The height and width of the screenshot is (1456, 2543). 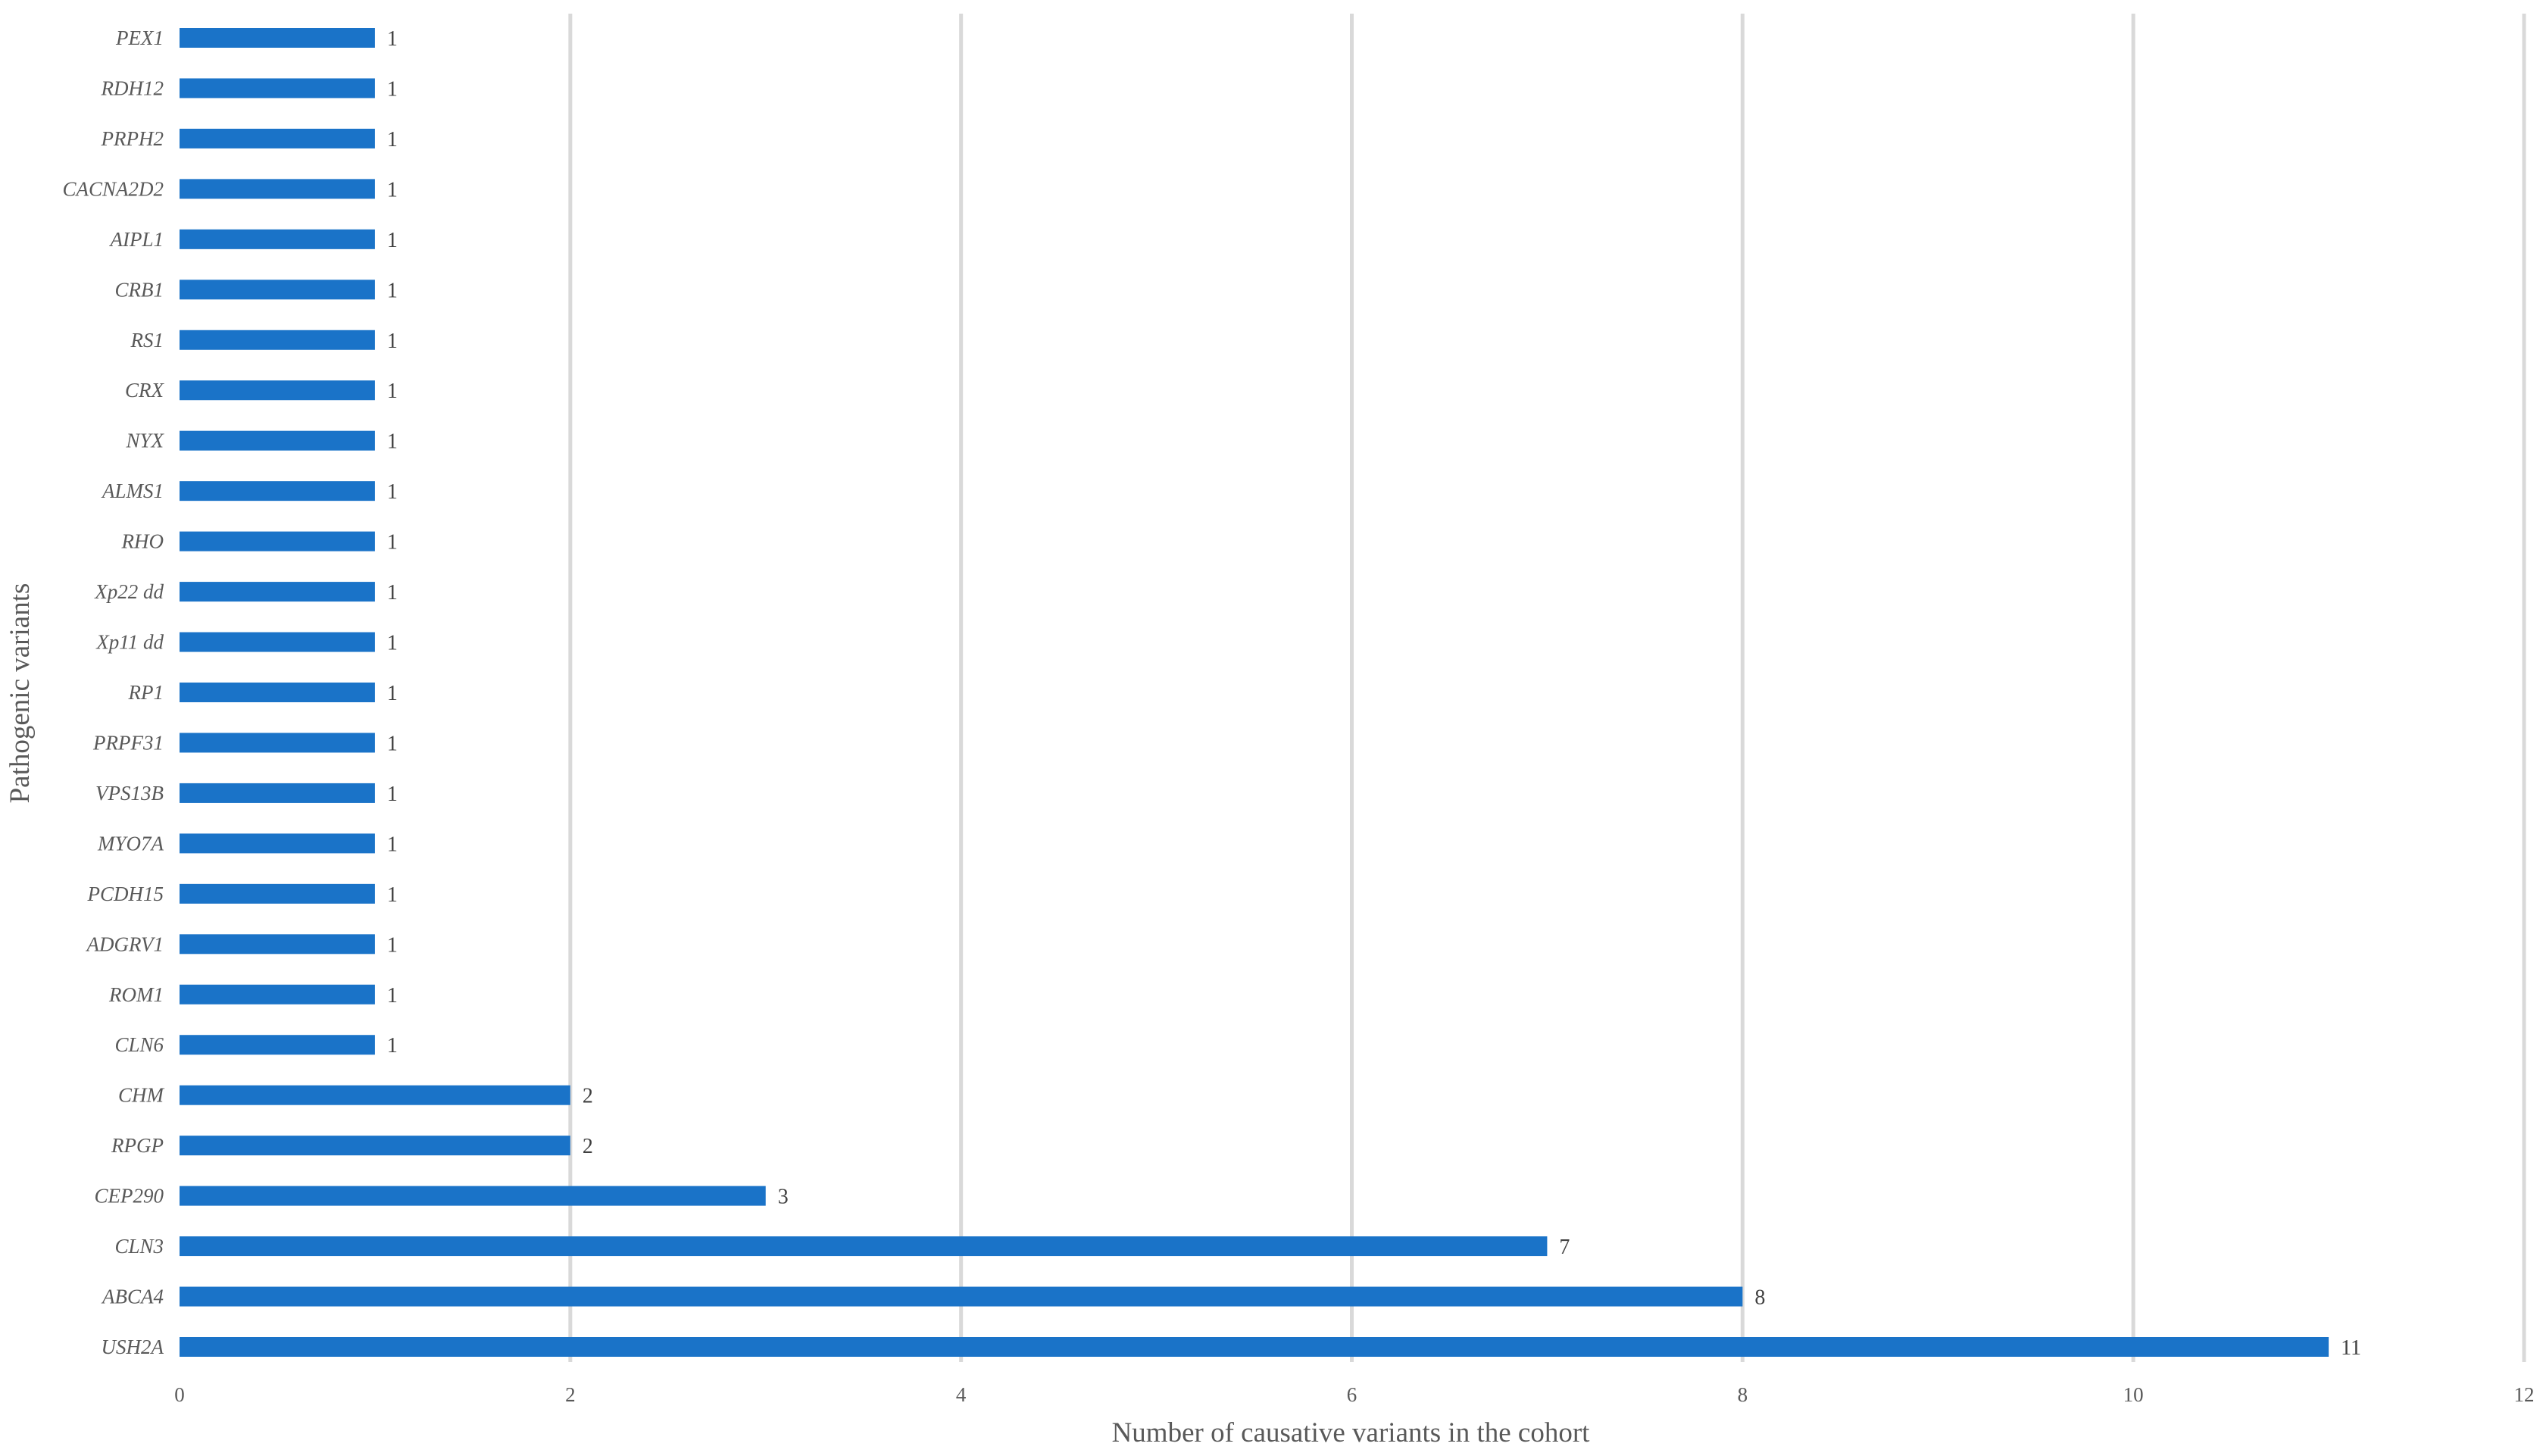 I want to click on category-label: RDH12, so click(x=132, y=88).